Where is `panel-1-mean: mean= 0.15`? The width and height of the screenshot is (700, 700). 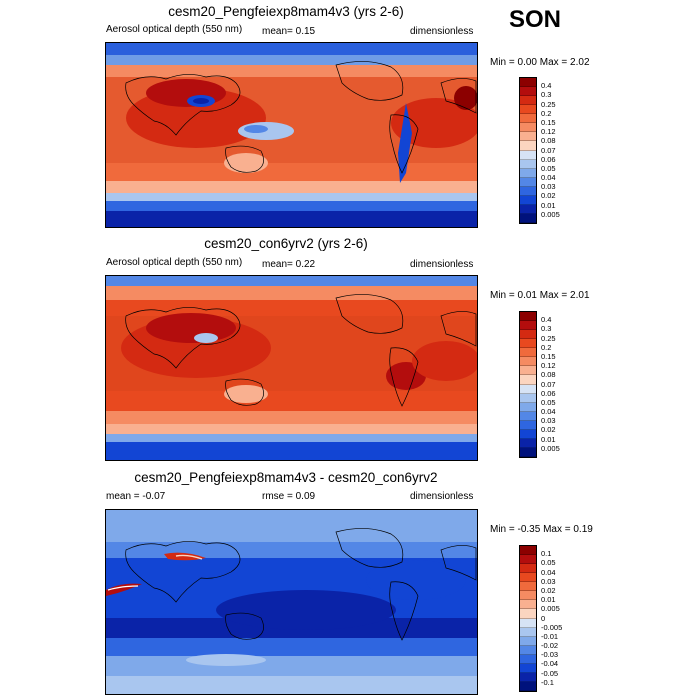 panel-1-mean: mean= 0.15 is located at coordinates (289, 31).